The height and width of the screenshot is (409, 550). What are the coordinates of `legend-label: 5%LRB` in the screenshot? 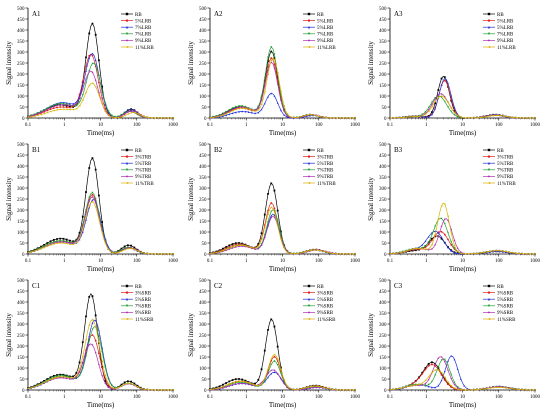 It's located at (325, 28).